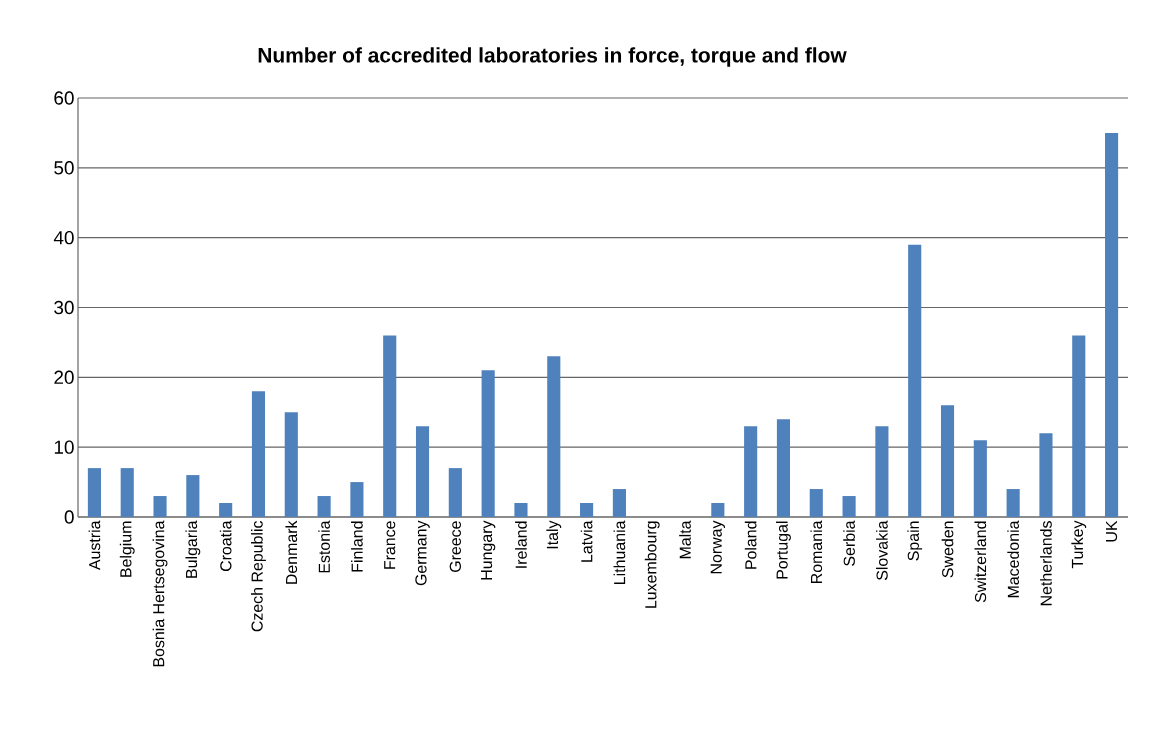 This screenshot has width=1162, height=745. Describe the element at coordinates (94, 545) in the screenshot. I see `x-tick-label: Austria` at that location.